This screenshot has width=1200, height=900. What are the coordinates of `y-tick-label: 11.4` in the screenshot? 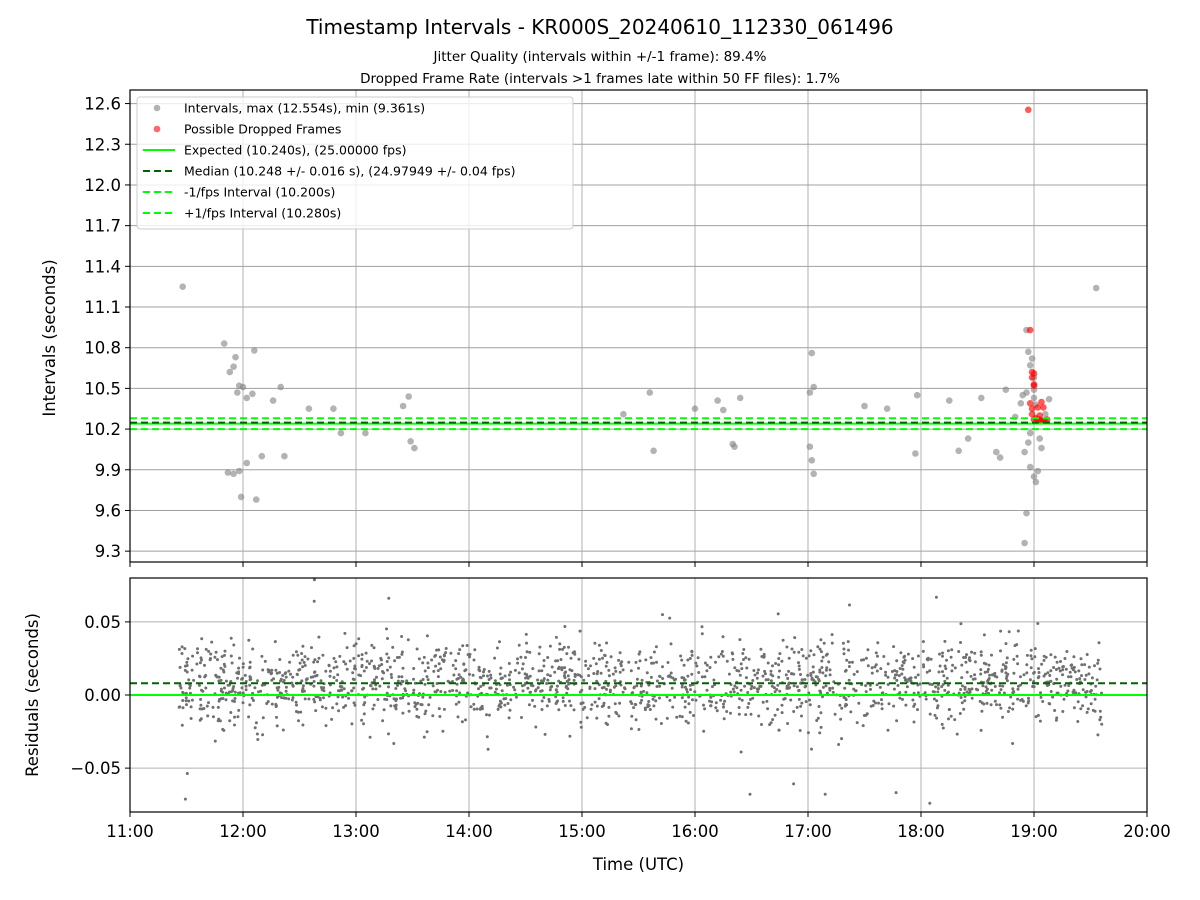 It's located at (102, 266).